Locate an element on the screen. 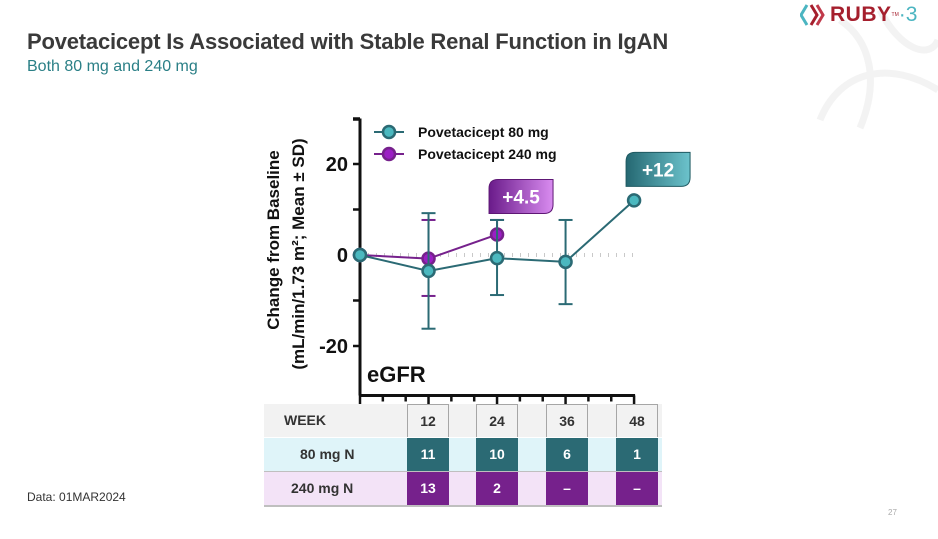 This screenshot has height=539, width=938. y-tick-label: 0 is located at coordinates (342, 256).